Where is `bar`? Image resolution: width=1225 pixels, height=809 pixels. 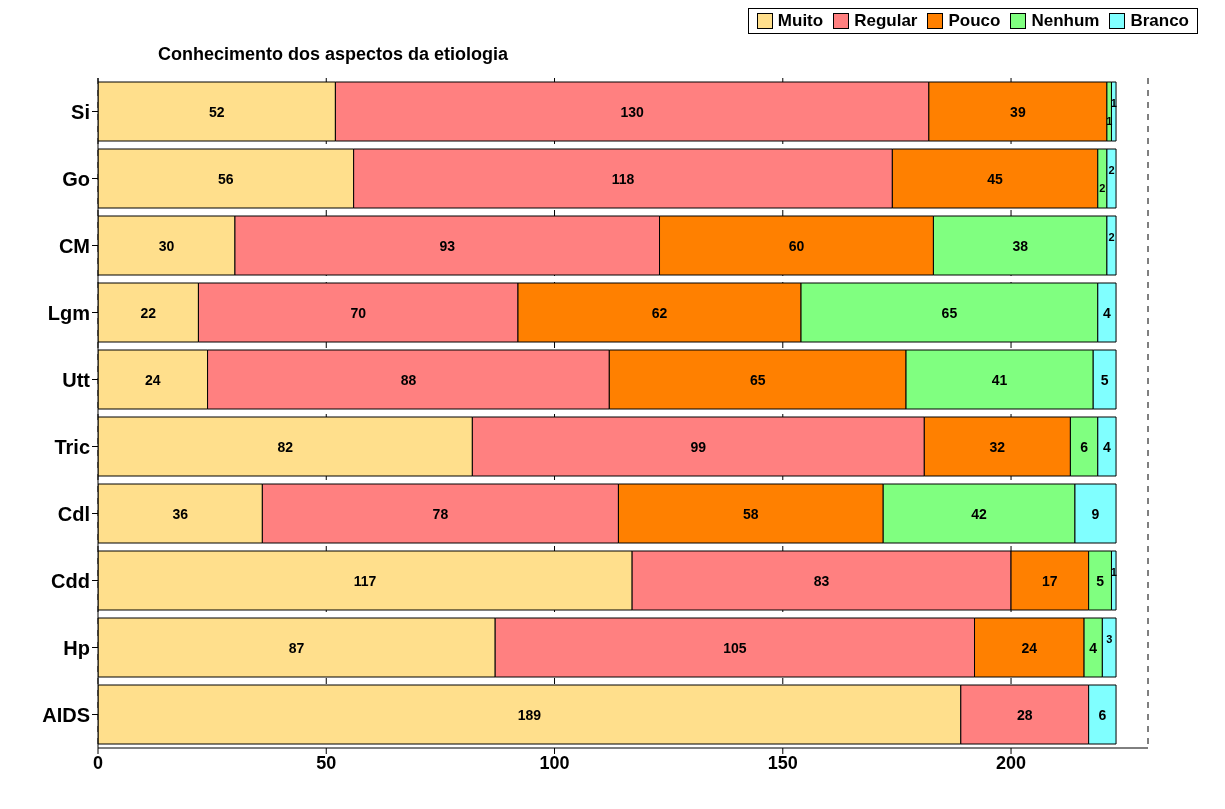 bar is located at coordinates (1113, 111).